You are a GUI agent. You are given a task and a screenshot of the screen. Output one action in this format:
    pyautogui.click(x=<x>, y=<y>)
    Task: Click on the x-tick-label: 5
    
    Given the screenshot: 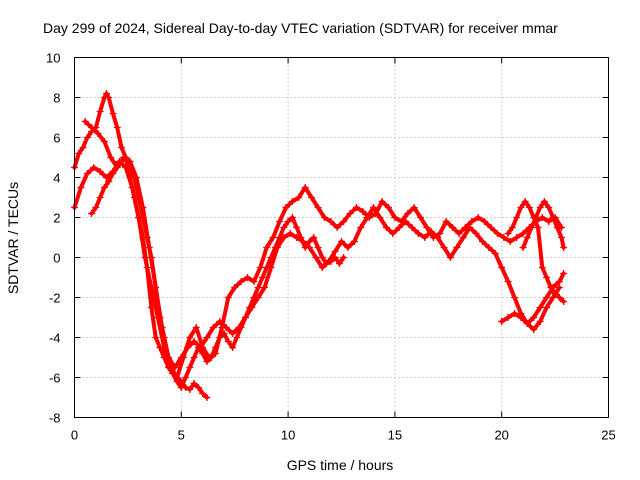 What is the action you would take?
    pyautogui.click(x=181, y=435)
    